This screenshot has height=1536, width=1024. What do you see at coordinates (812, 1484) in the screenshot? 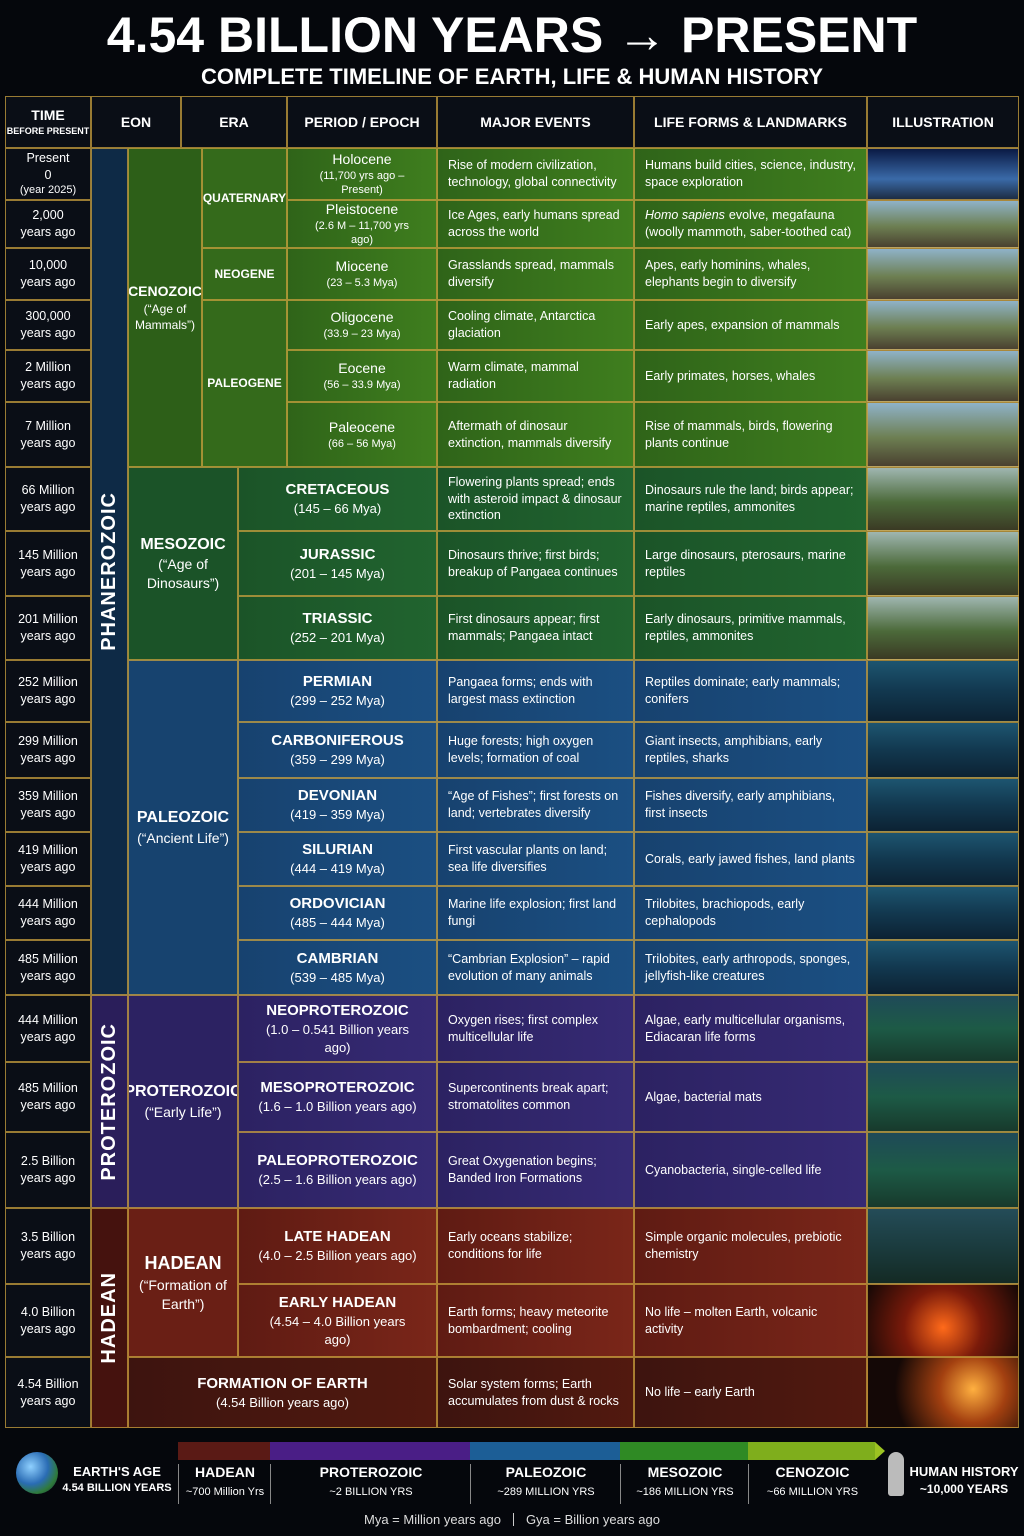
I see `segment-label: CENOZOIC ~66 MILLION YRS` at bounding box center [812, 1484].